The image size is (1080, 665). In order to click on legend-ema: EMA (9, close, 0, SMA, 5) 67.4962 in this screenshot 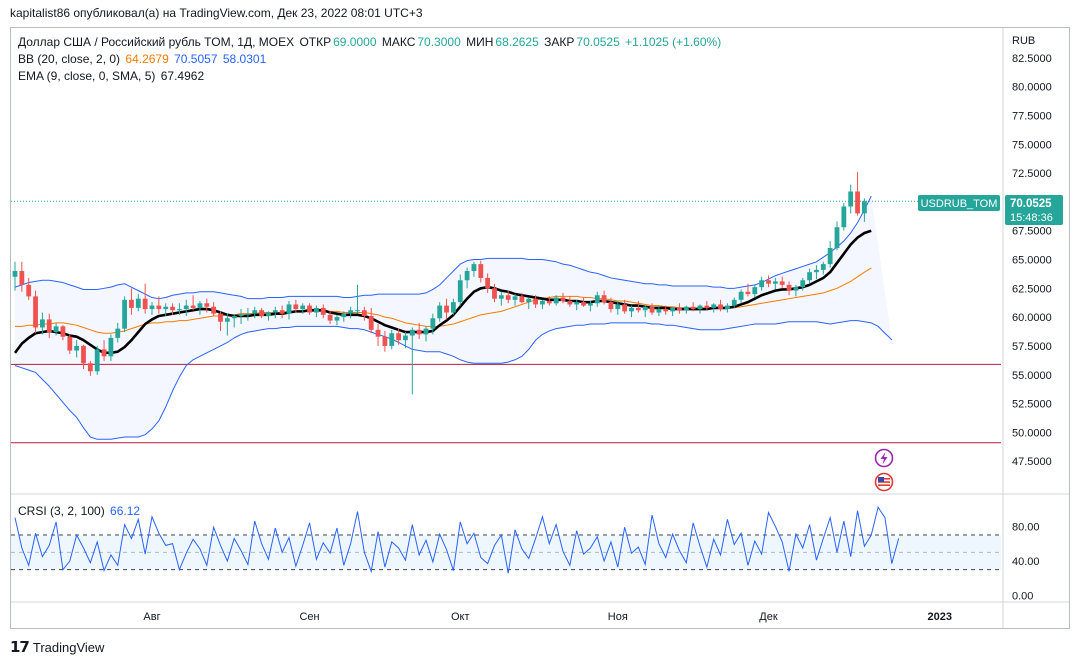, I will do `click(112, 76)`.